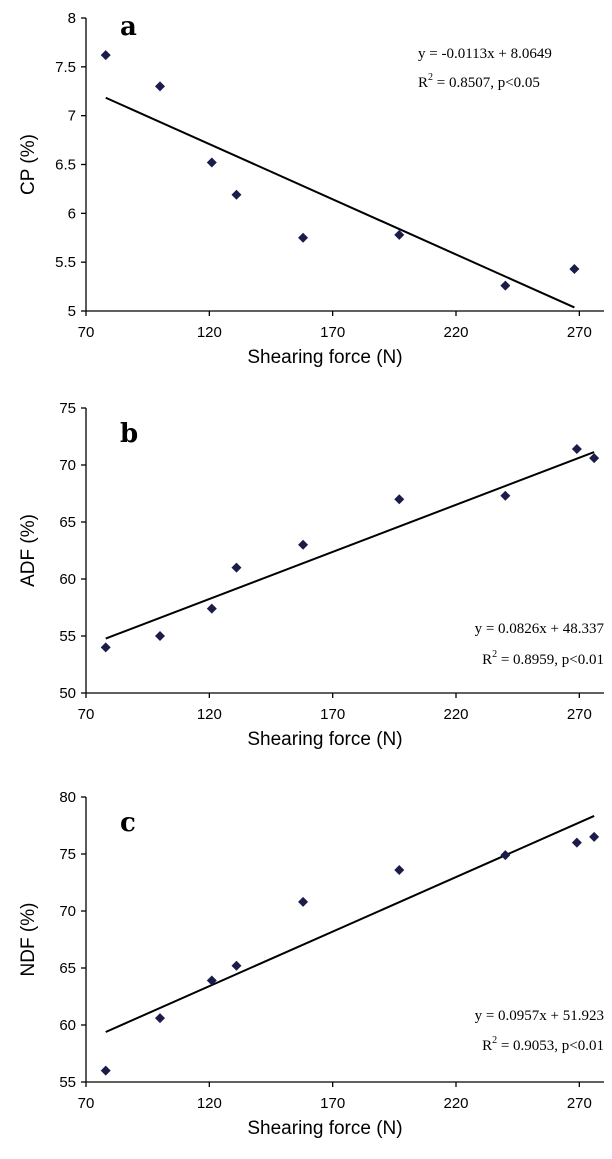 This screenshot has width=612, height=1159. Describe the element at coordinates (67, 797) in the screenshot. I see `y-tick-label: 80` at that location.